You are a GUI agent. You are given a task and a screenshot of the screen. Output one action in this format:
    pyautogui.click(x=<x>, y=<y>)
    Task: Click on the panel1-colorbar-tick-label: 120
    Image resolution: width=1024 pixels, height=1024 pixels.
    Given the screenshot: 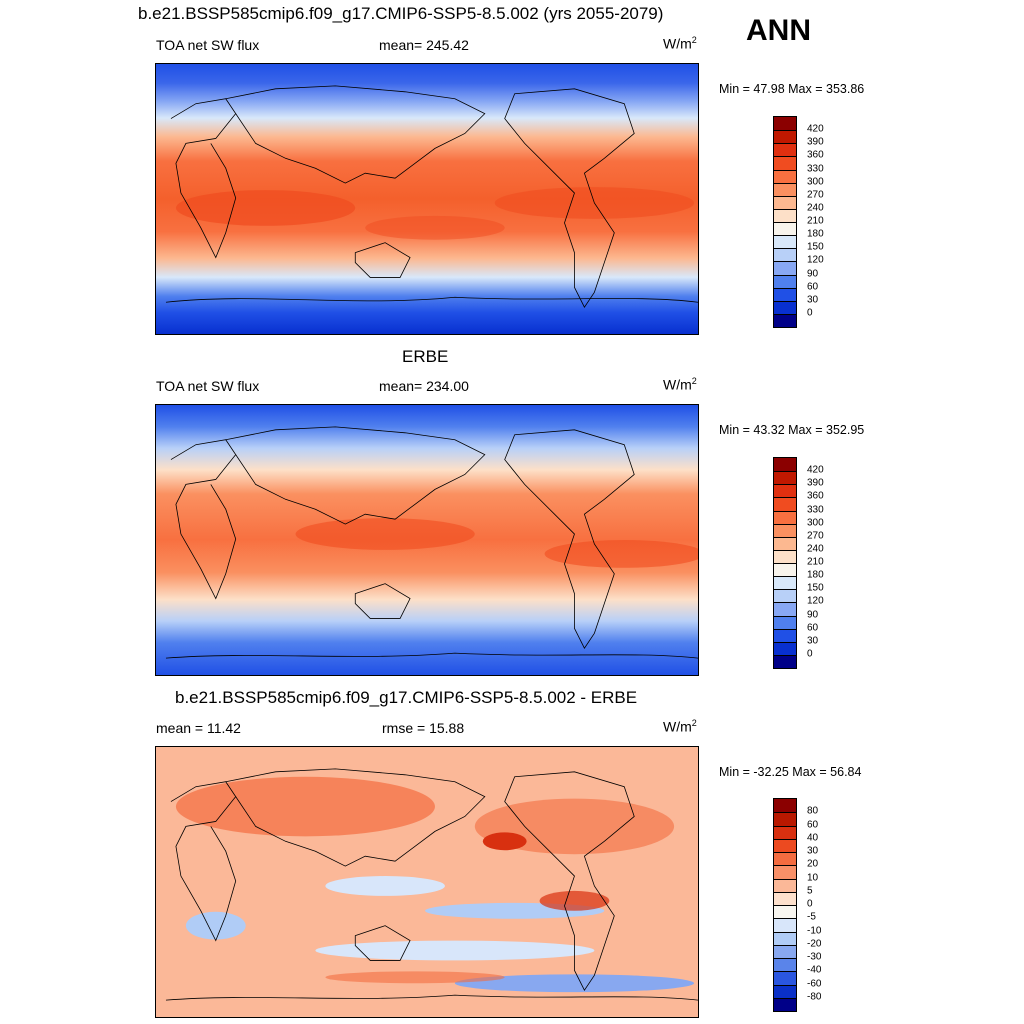 What is the action you would take?
    pyautogui.click(x=815, y=260)
    